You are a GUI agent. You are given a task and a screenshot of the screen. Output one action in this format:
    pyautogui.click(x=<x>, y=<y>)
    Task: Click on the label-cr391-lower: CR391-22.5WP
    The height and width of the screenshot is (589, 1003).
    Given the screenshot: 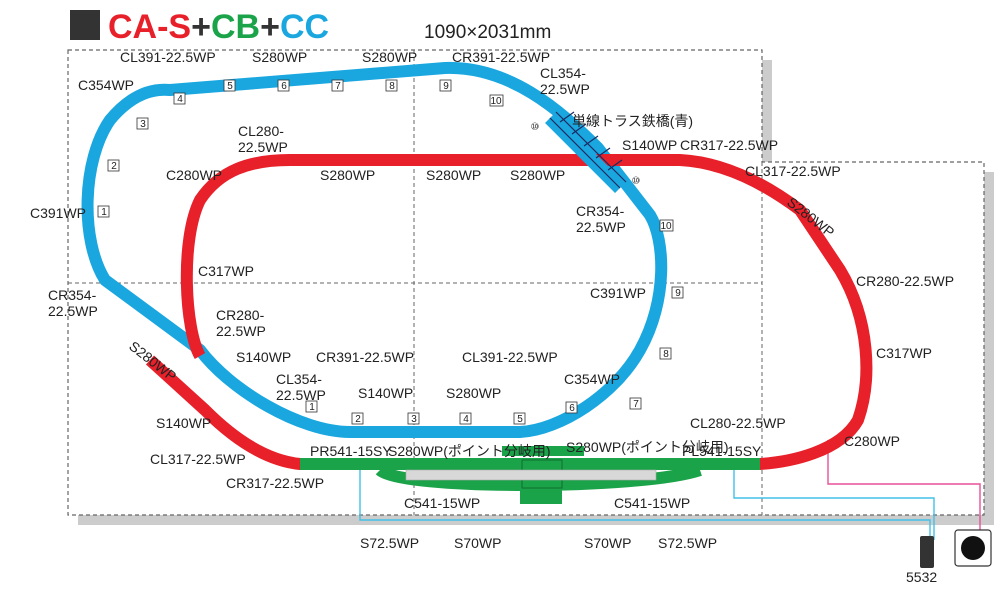 What is the action you would take?
    pyautogui.click(x=365, y=357)
    